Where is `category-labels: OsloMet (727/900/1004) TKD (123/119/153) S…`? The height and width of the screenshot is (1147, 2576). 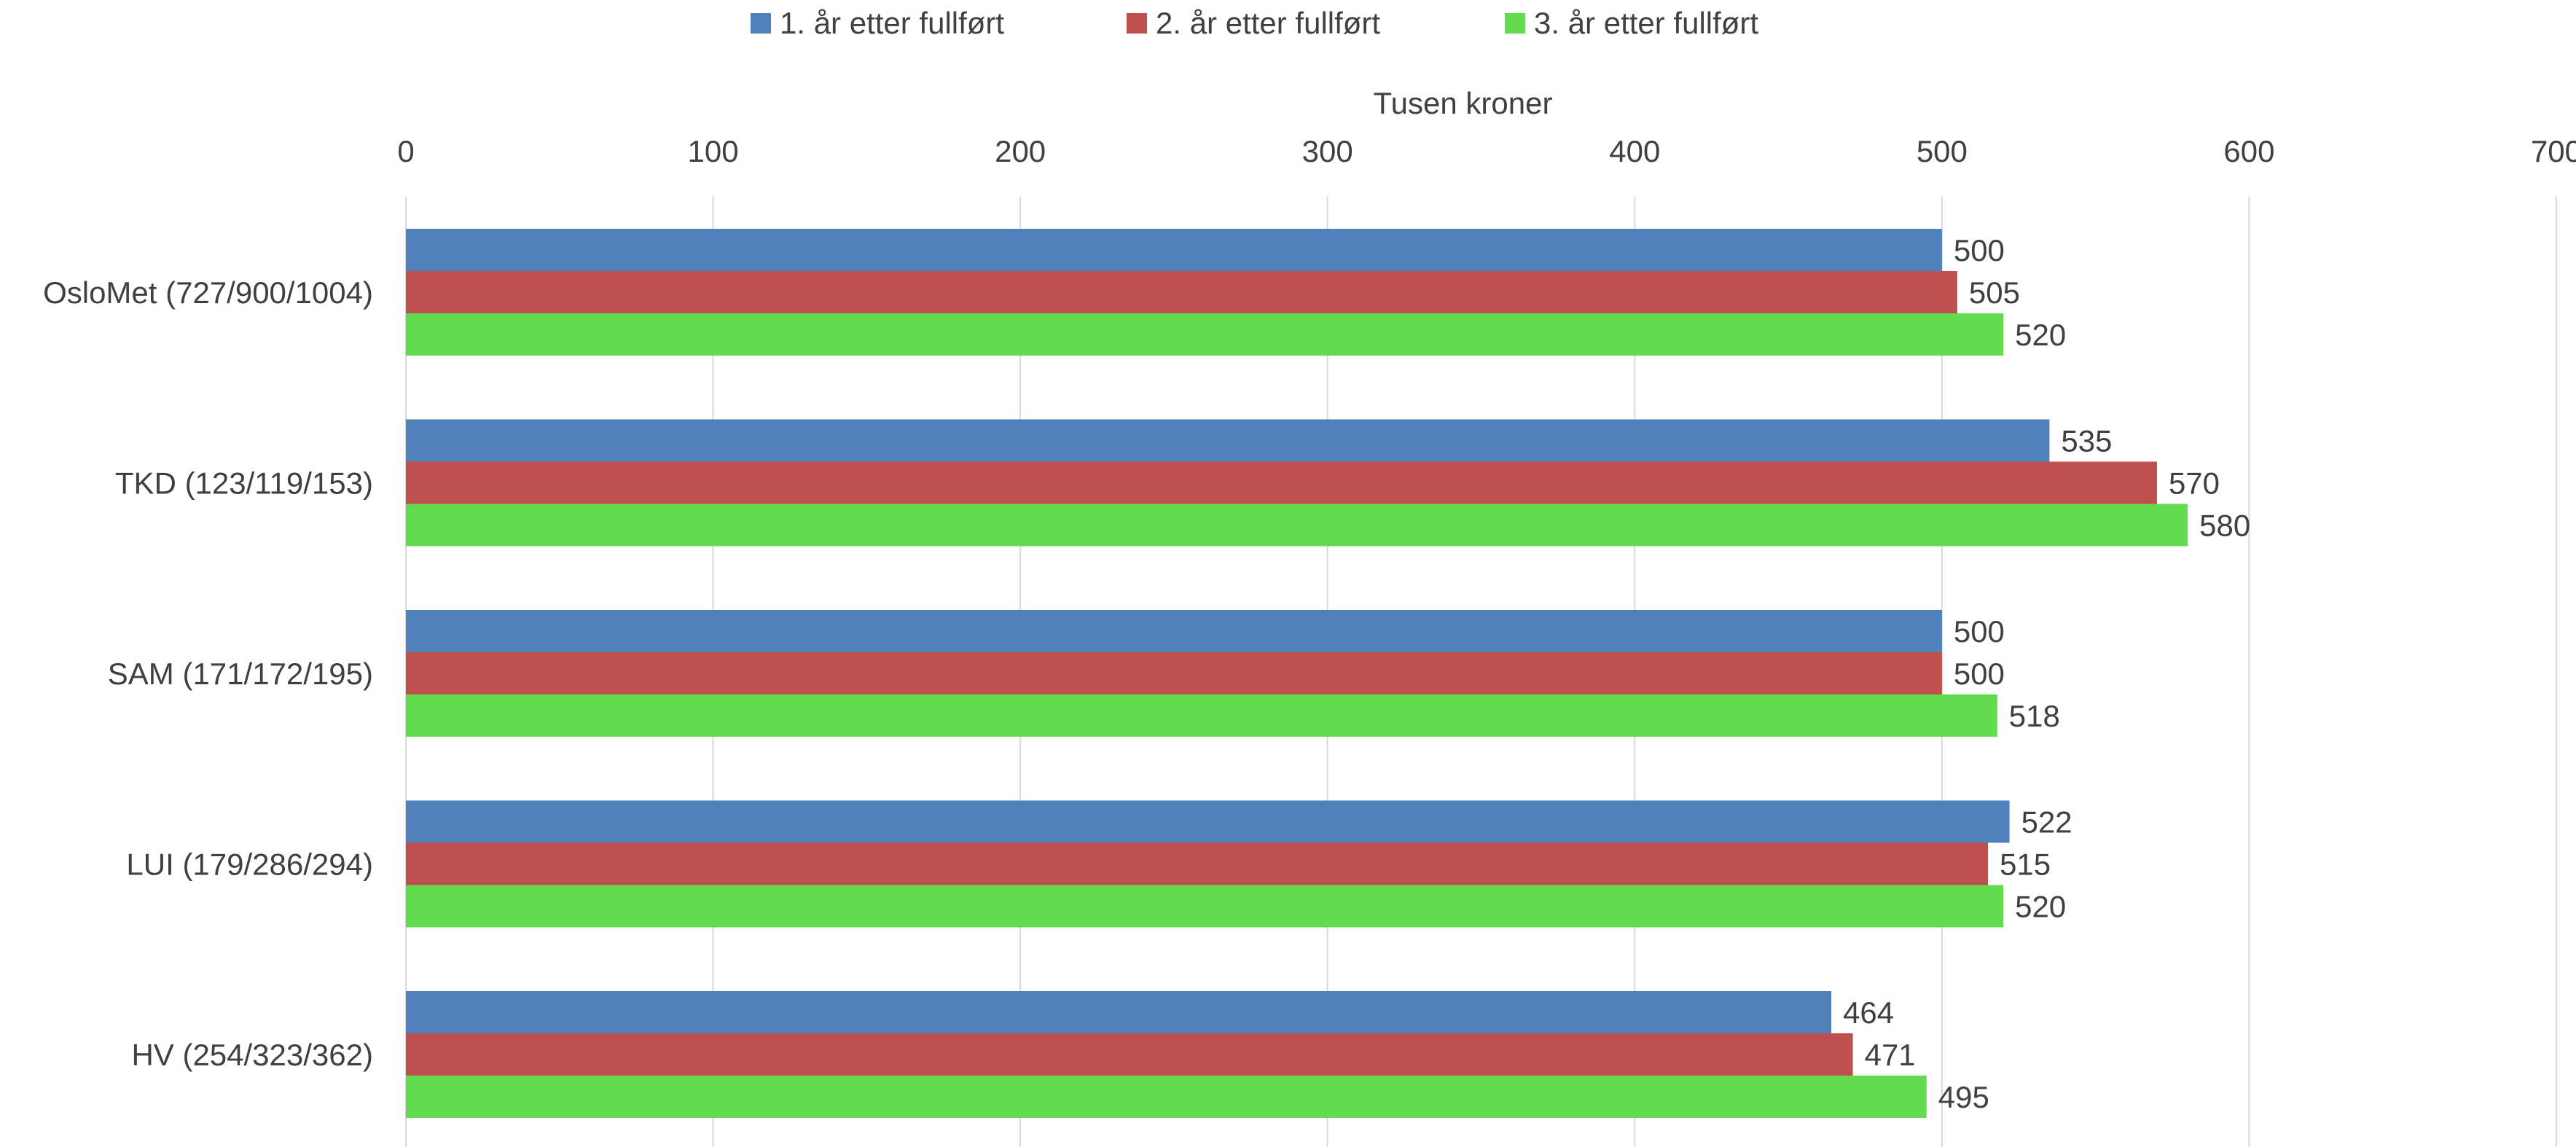 category-labels: OsloMet (727/900/1004) TKD (123/119/153) S… is located at coordinates (208, 673).